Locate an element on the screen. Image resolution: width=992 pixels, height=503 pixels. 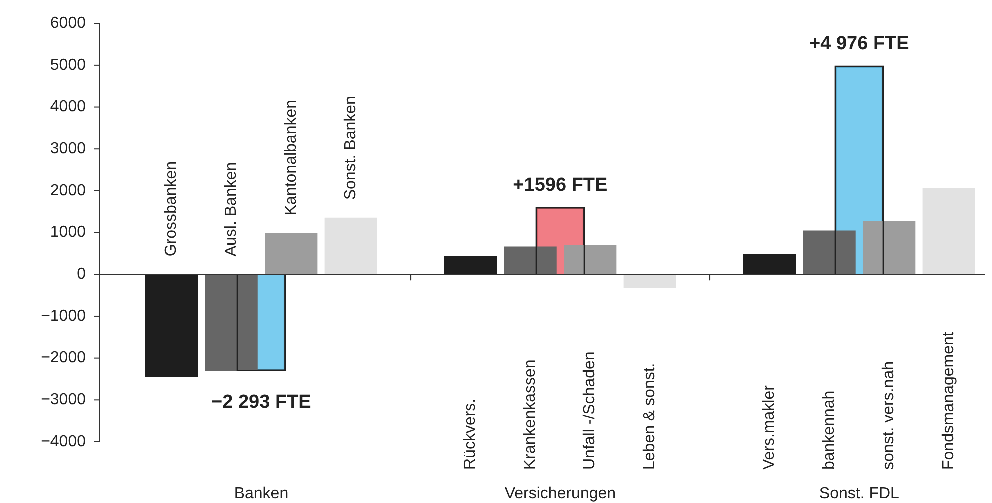
x-tick-label: Fondsmanagement is located at coordinates (949, 401).